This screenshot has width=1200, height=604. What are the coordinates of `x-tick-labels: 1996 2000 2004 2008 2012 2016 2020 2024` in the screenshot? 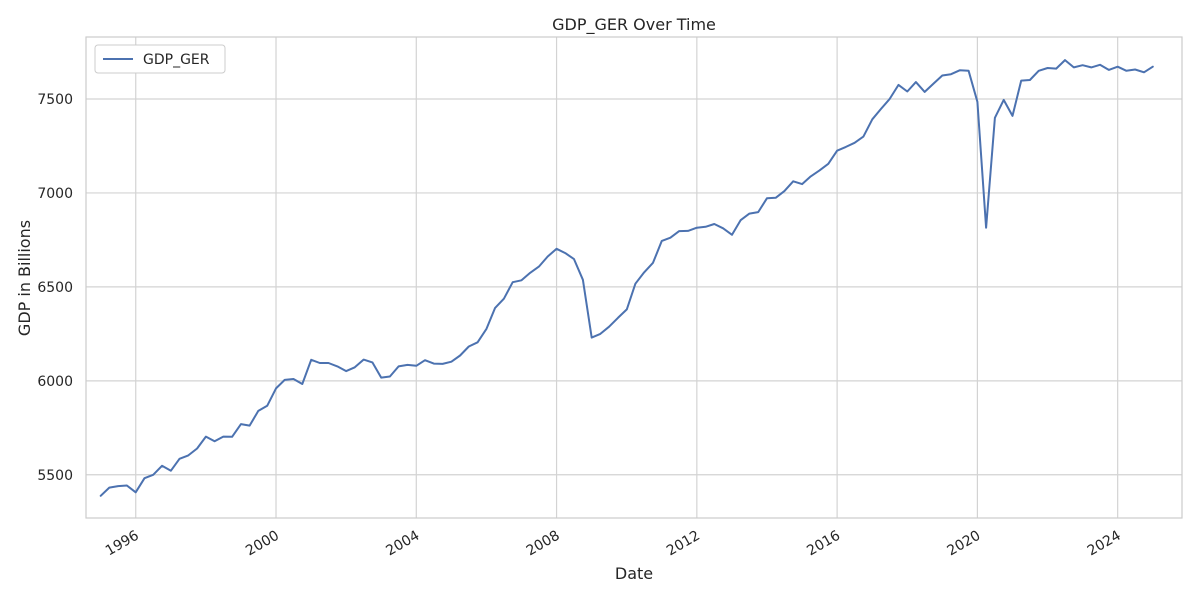 It's located at (613, 544).